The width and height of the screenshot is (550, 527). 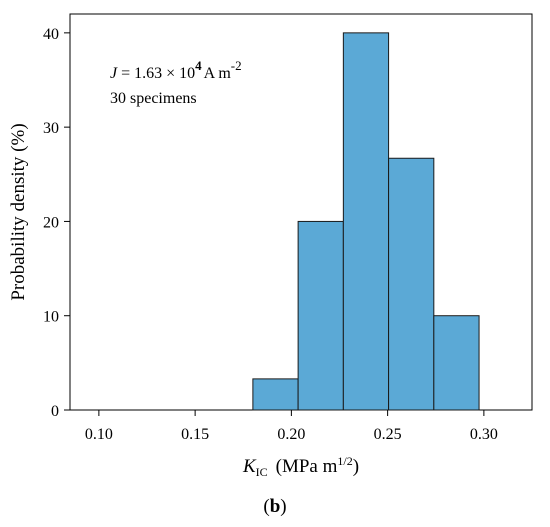 I want to click on y-tick-label: 30, so click(x=51, y=128).